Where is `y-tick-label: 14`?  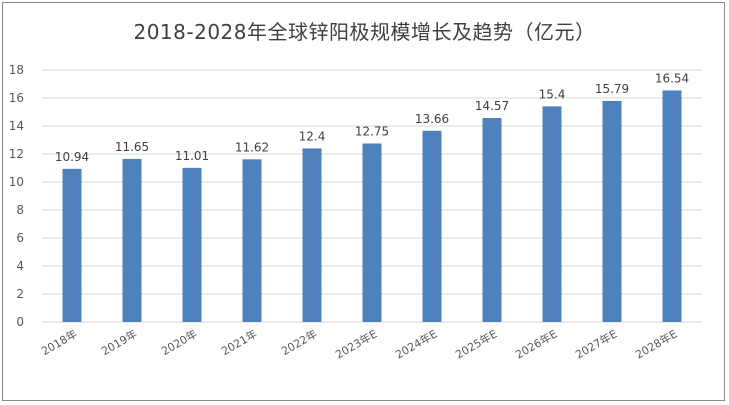
y-tick-label: 14 is located at coordinates (16, 126).